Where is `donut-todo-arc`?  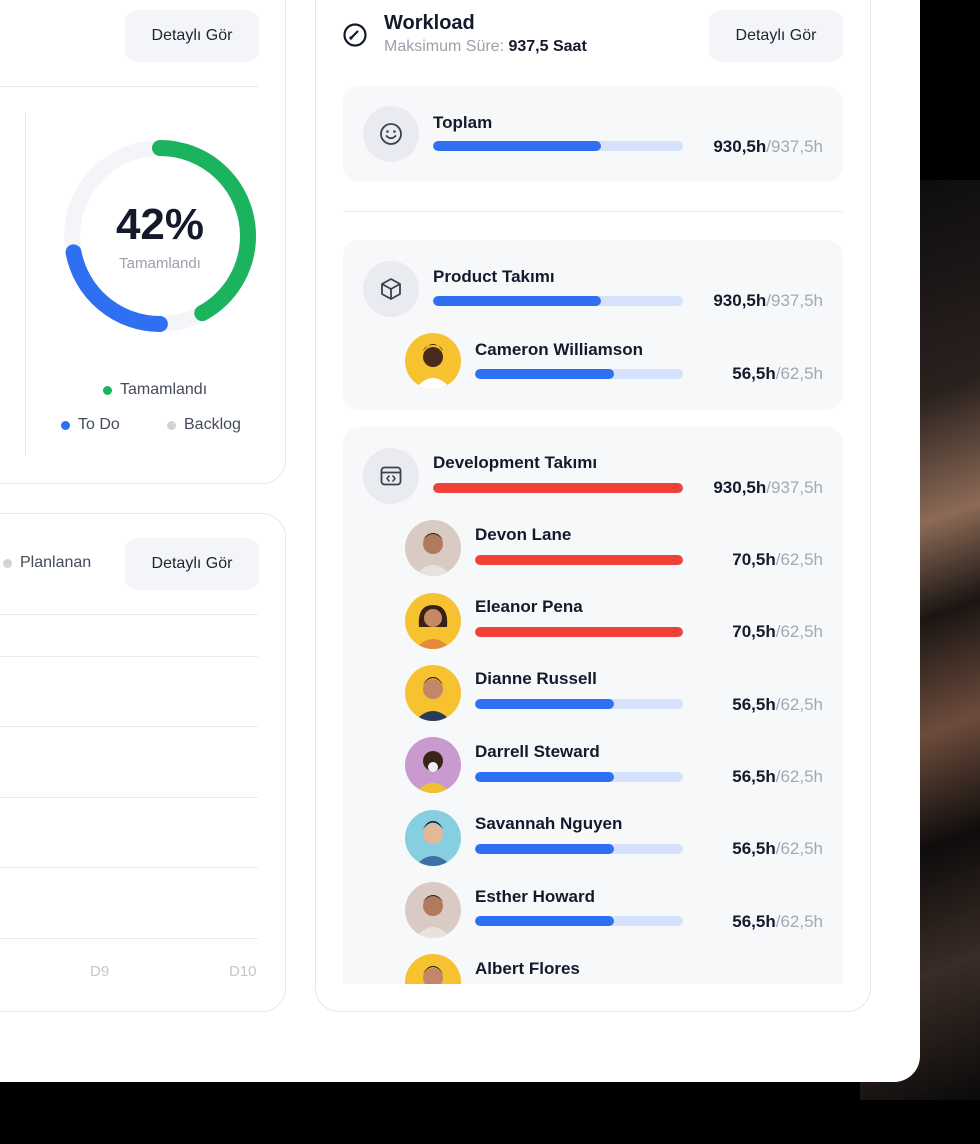
donut-todo-arc is located at coordinates (160, 236).